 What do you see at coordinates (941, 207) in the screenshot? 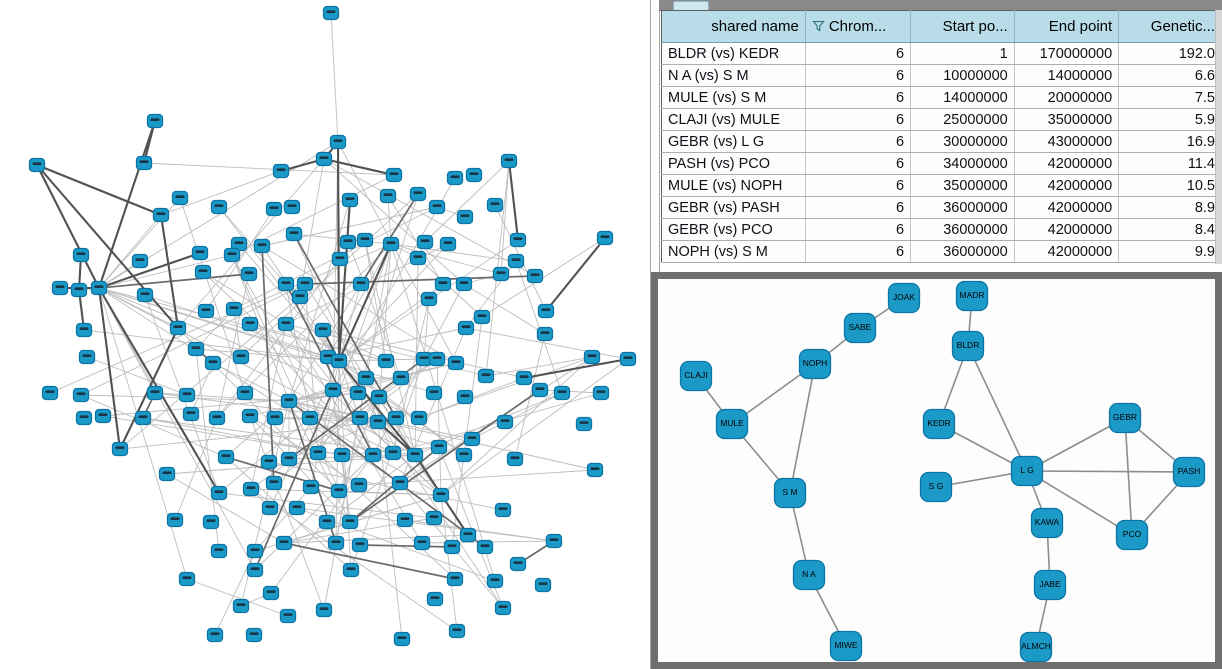
I see `table-row: GEBR (vs) PASH 6 36000000 42000000 8.9` at bounding box center [941, 207].